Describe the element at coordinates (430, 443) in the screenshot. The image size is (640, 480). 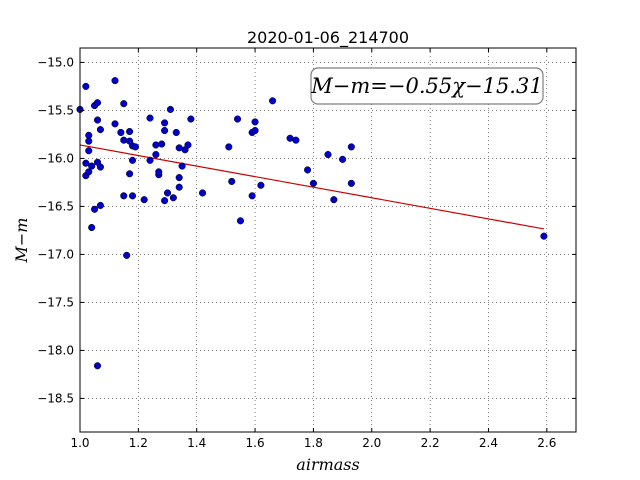
I see `x-tick-label: 2.2` at that location.